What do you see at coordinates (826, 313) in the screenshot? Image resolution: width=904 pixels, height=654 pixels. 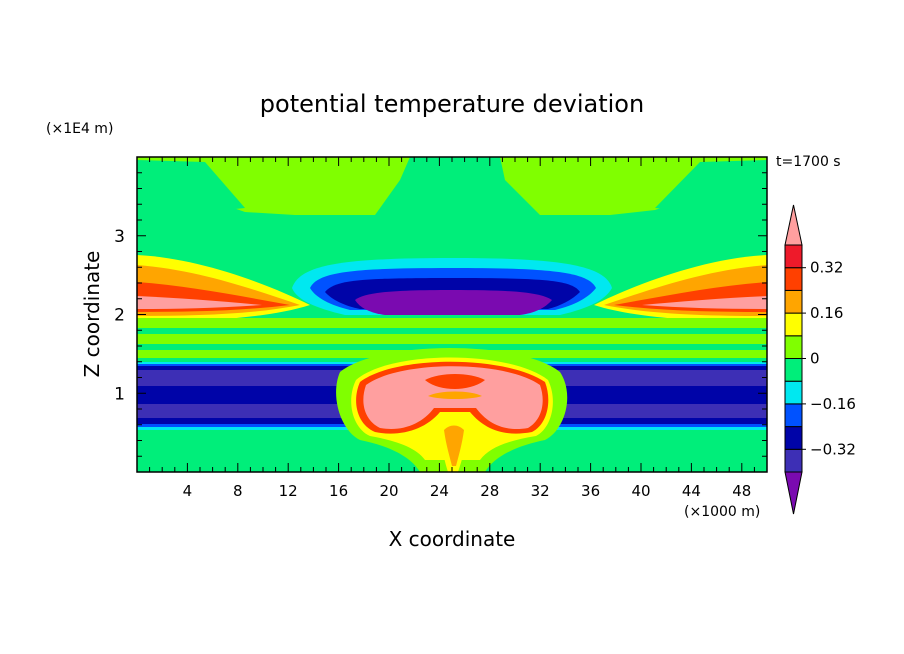 I see `colorbar-label: 0.16` at bounding box center [826, 313].